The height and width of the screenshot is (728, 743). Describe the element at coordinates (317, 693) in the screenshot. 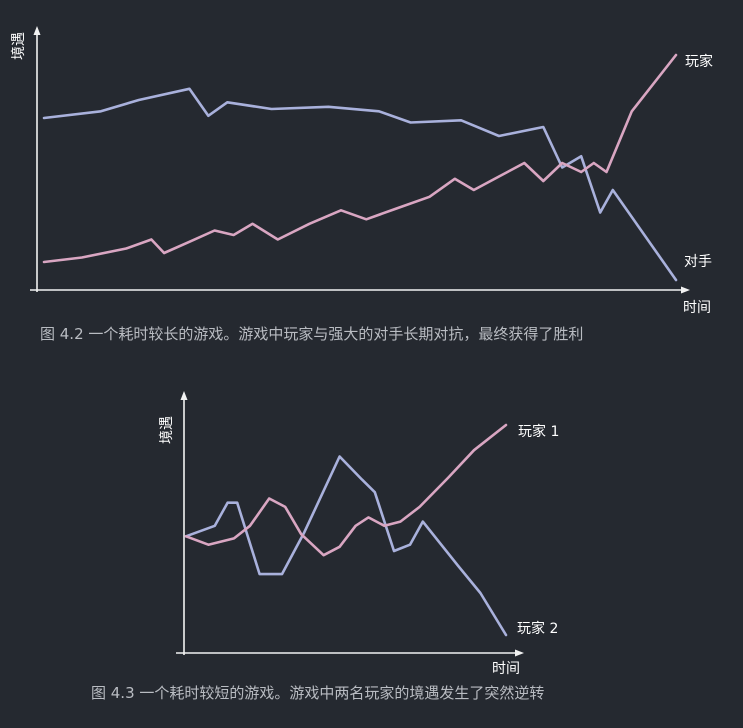

I see `figure-caption: 图 4.3 一个耗时较短的游戏。游戏中两名玩家的境遇发生了突然逆转` at that location.